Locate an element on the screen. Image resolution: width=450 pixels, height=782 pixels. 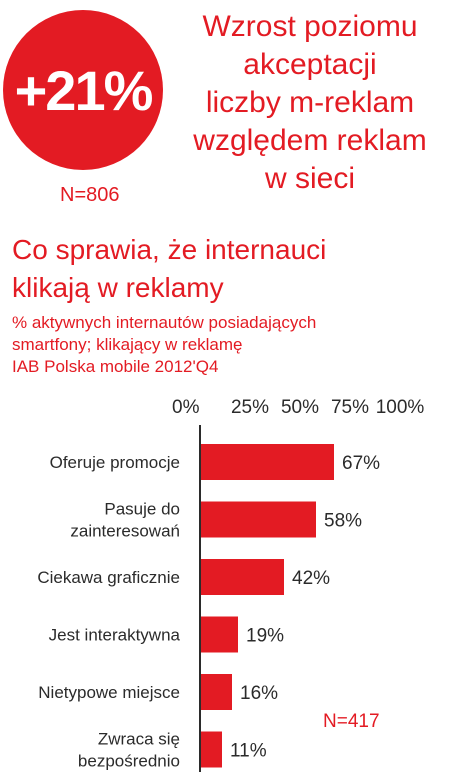
bar-value-label: 11% is located at coordinates (248, 751).